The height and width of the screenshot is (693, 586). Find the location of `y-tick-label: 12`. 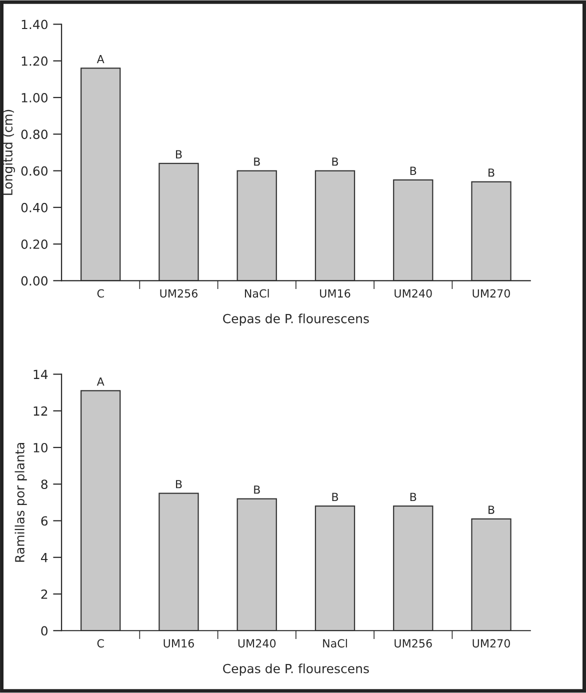

y-tick-label: 12 is located at coordinates (41, 411).